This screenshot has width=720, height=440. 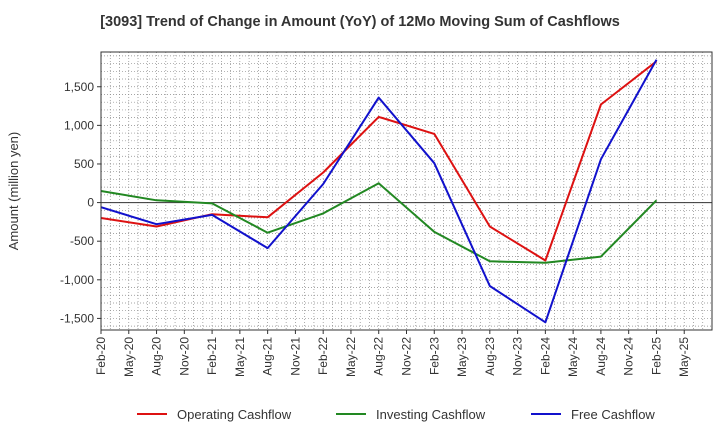 What do you see at coordinates (490, 356) in the screenshot?
I see `x-tick-label: Aug-23` at bounding box center [490, 356].